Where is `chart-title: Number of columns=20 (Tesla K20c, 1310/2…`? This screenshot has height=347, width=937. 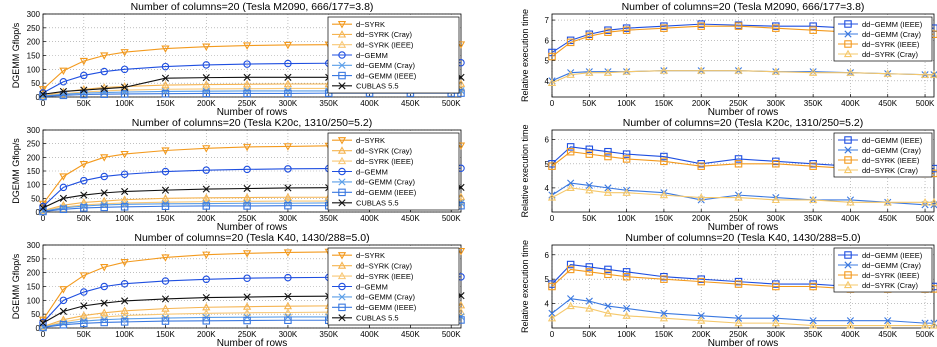
chart-title: Number of columns=20 (Tesla K20c, 1310/2… is located at coordinates (743, 123).